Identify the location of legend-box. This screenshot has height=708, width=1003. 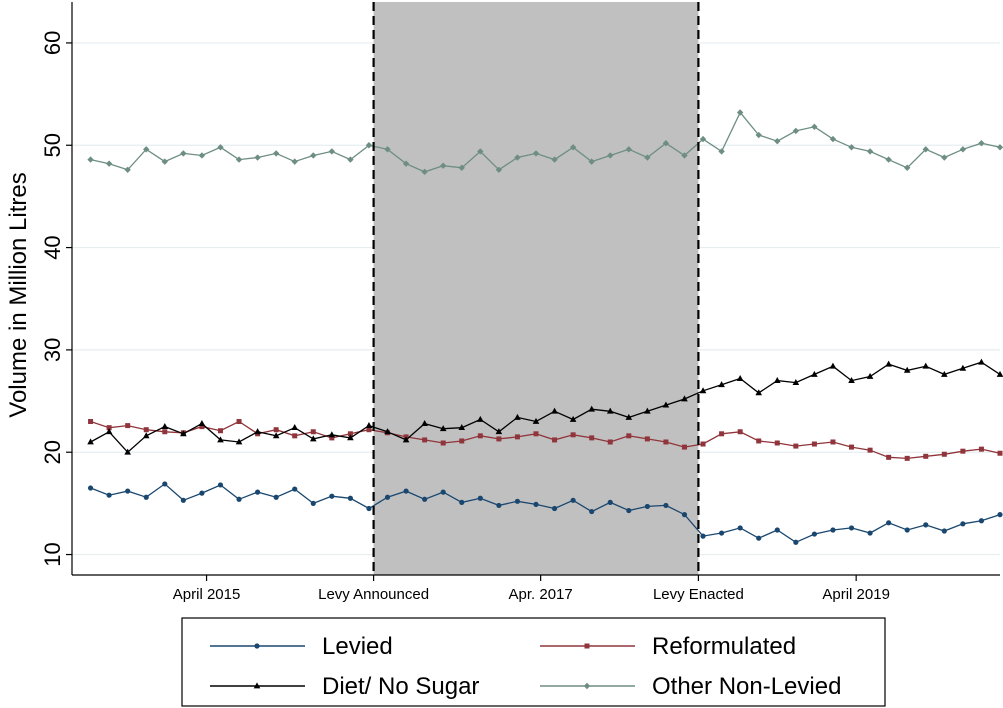
(533, 662).